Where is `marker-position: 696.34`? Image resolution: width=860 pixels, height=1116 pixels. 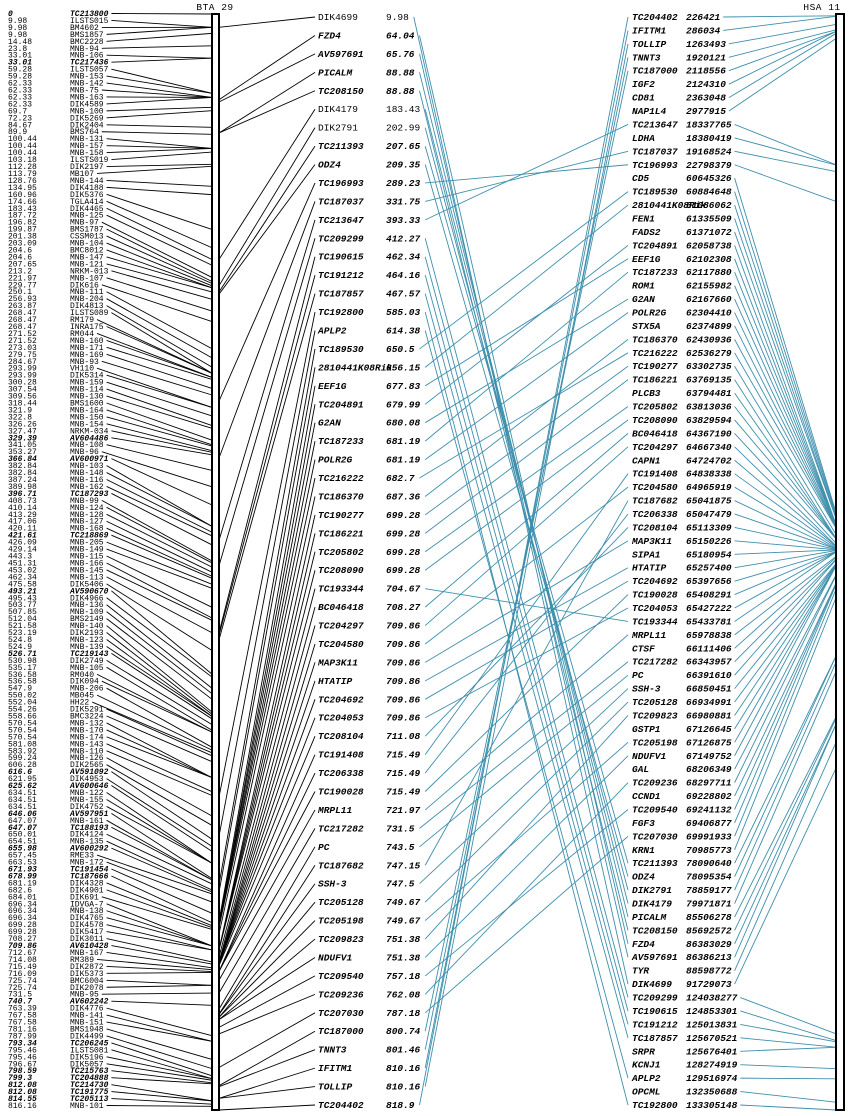 marker-position: 696.34 is located at coordinates (22, 911).